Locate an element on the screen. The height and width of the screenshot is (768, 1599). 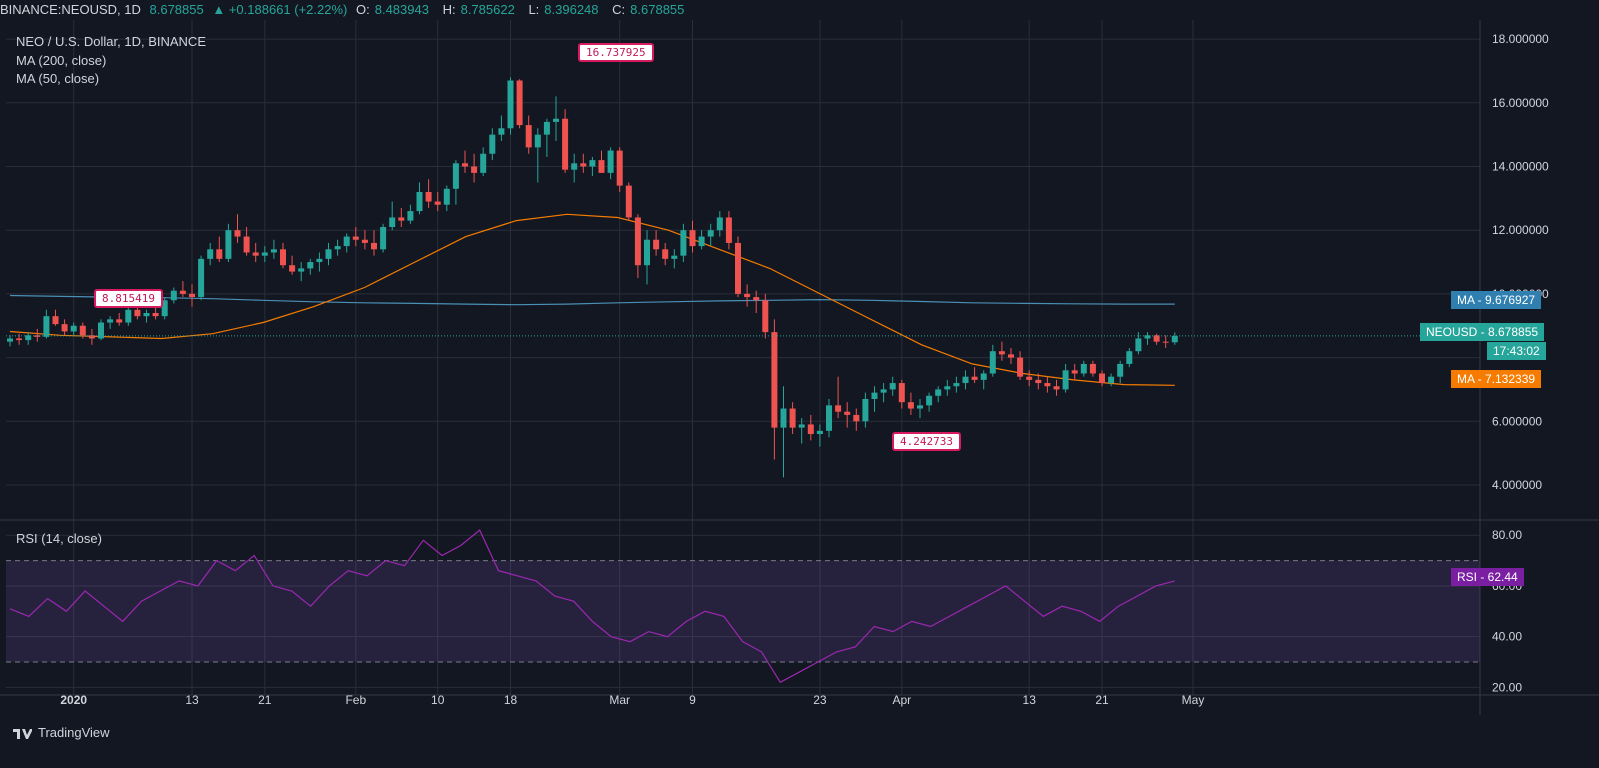
time-tick-label: May is located at coordinates (1193, 700).